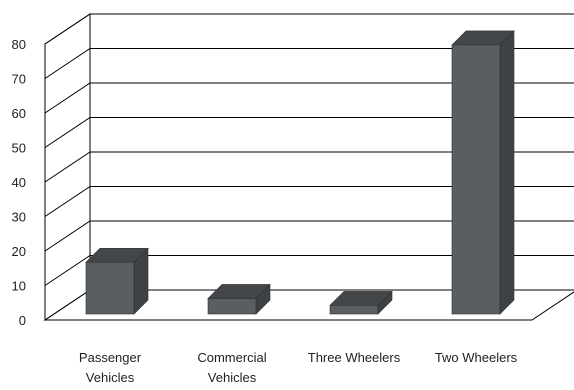 The height and width of the screenshot is (390, 574). Describe the element at coordinates (354, 357) in the screenshot. I see `x-category-label: Three Wheelers` at that location.